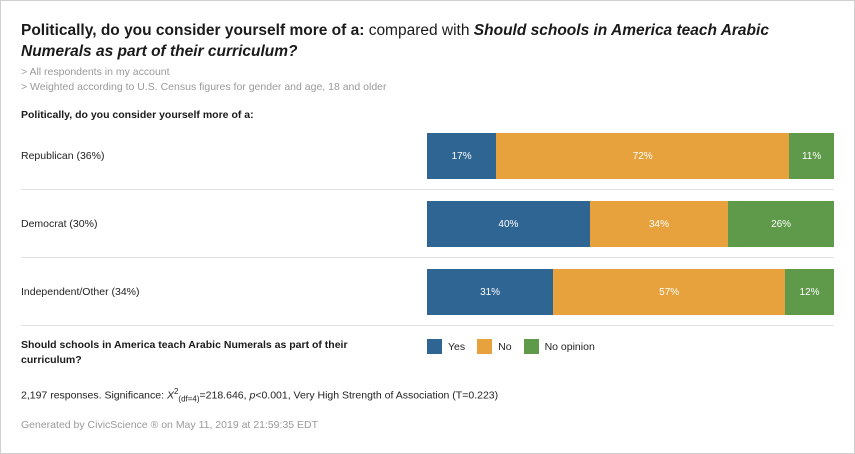  I want to click on bar-segment-no-opinion: 26%, so click(781, 224).